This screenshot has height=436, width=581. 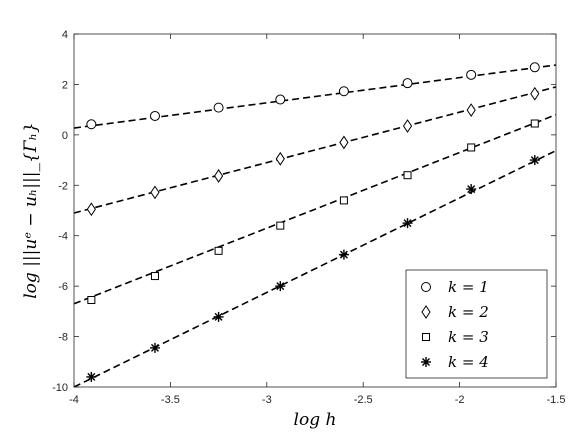 What do you see at coordinates (63, 287) in the screenshot?
I see `y-tick-label: -6` at bounding box center [63, 287].